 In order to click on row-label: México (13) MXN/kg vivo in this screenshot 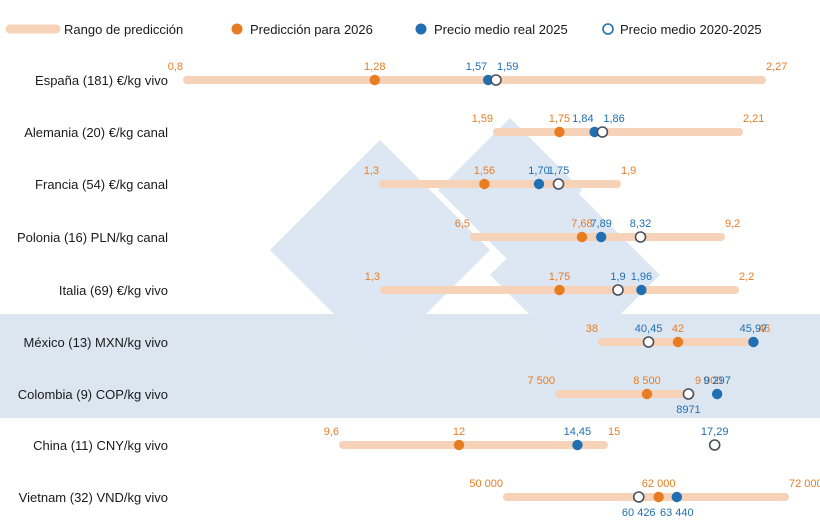, I will do `click(96, 342)`.